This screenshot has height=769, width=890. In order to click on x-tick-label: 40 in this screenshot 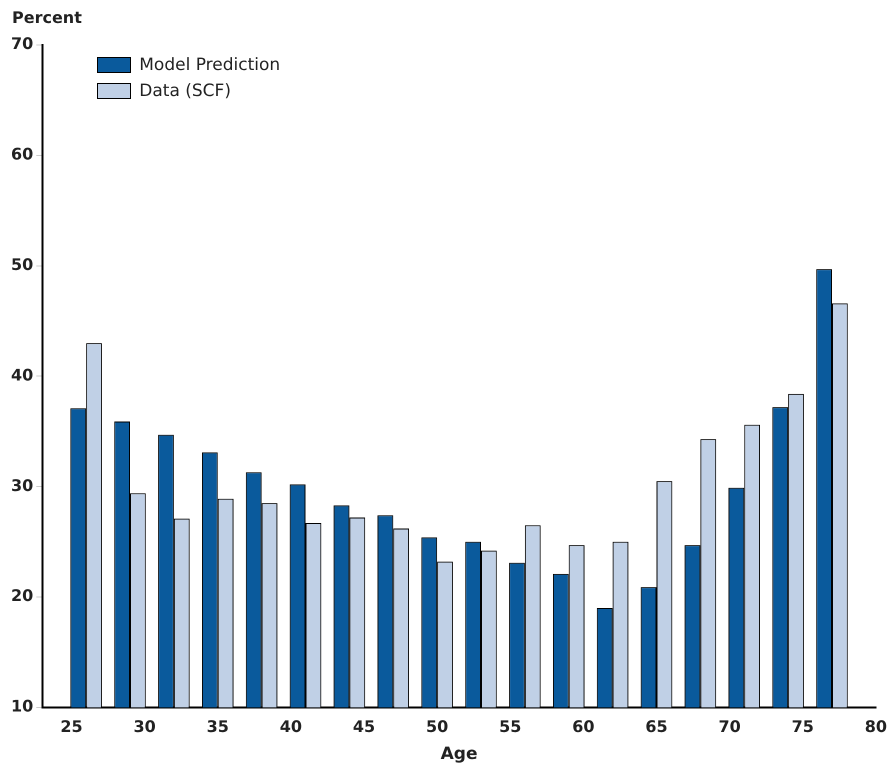, I will do `click(291, 726)`.